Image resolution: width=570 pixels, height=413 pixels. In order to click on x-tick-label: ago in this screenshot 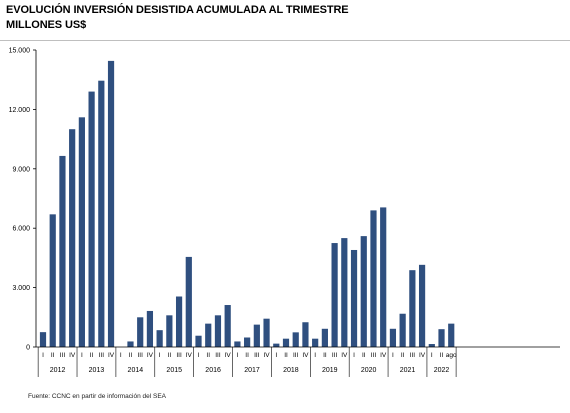, I will do `click(451, 355)`.